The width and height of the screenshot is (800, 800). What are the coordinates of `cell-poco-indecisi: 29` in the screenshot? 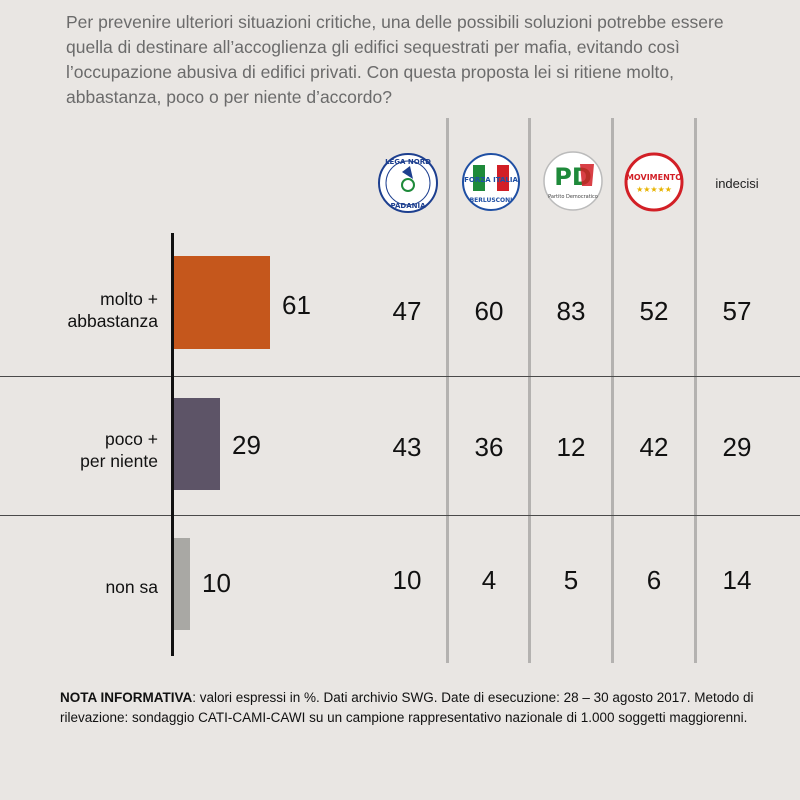 It's located at (737, 447).